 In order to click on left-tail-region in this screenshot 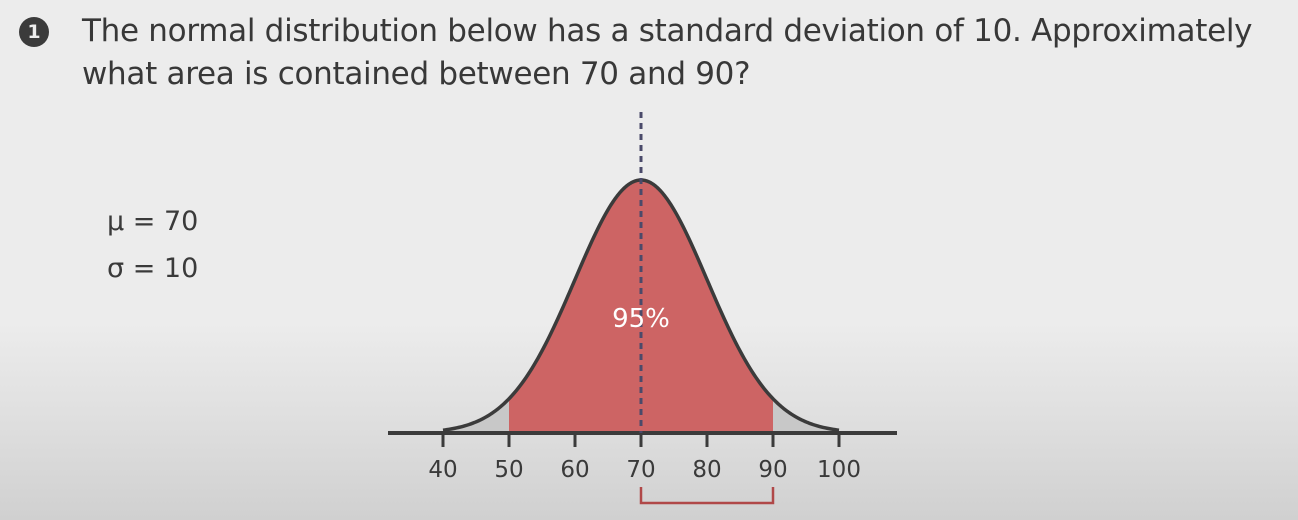, I will do `click(476, 415)`.